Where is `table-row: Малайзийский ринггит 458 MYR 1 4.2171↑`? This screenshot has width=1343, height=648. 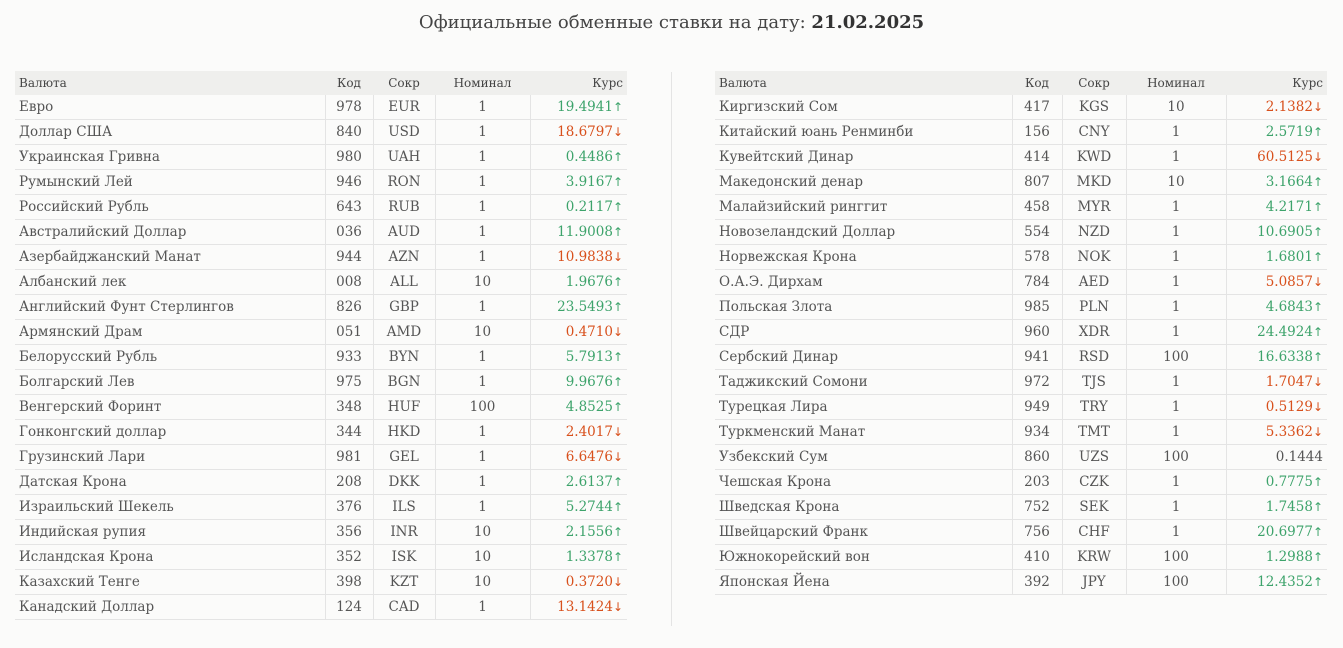 table-row: Малайзийский ринггит 458 MYR 1 4.2171↑ is located at coordinates (1021, 207).